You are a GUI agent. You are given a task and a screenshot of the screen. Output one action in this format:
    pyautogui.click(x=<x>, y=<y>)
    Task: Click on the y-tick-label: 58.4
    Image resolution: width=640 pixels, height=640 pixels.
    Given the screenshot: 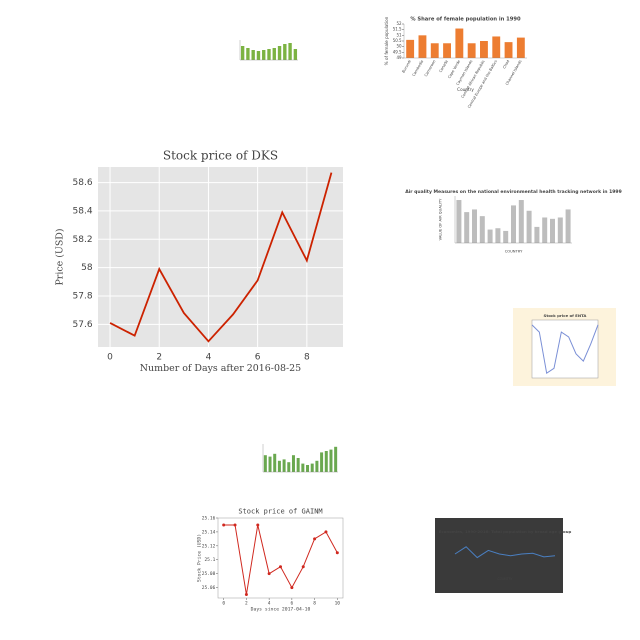 What is the action you would take?
    pyautogui.click(x=83, y=211)
    